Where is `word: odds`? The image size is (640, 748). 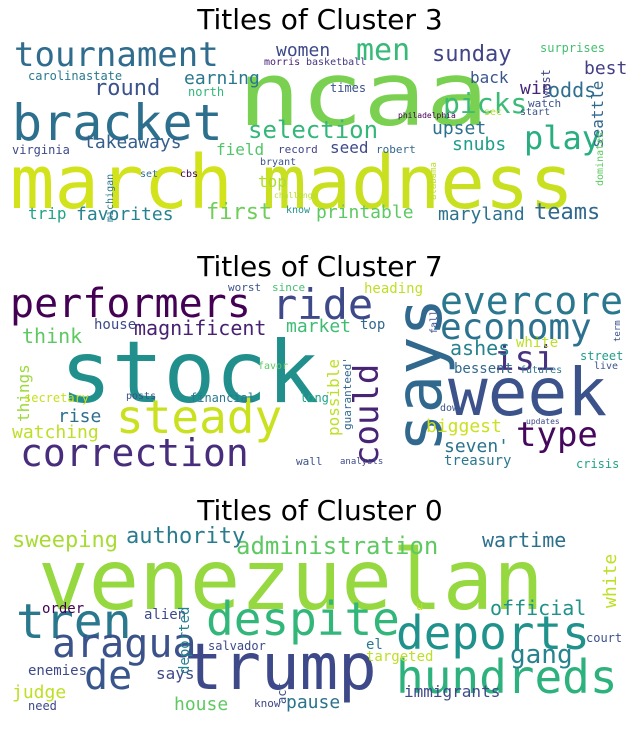
word: odds is located at coordinates (572, 90).